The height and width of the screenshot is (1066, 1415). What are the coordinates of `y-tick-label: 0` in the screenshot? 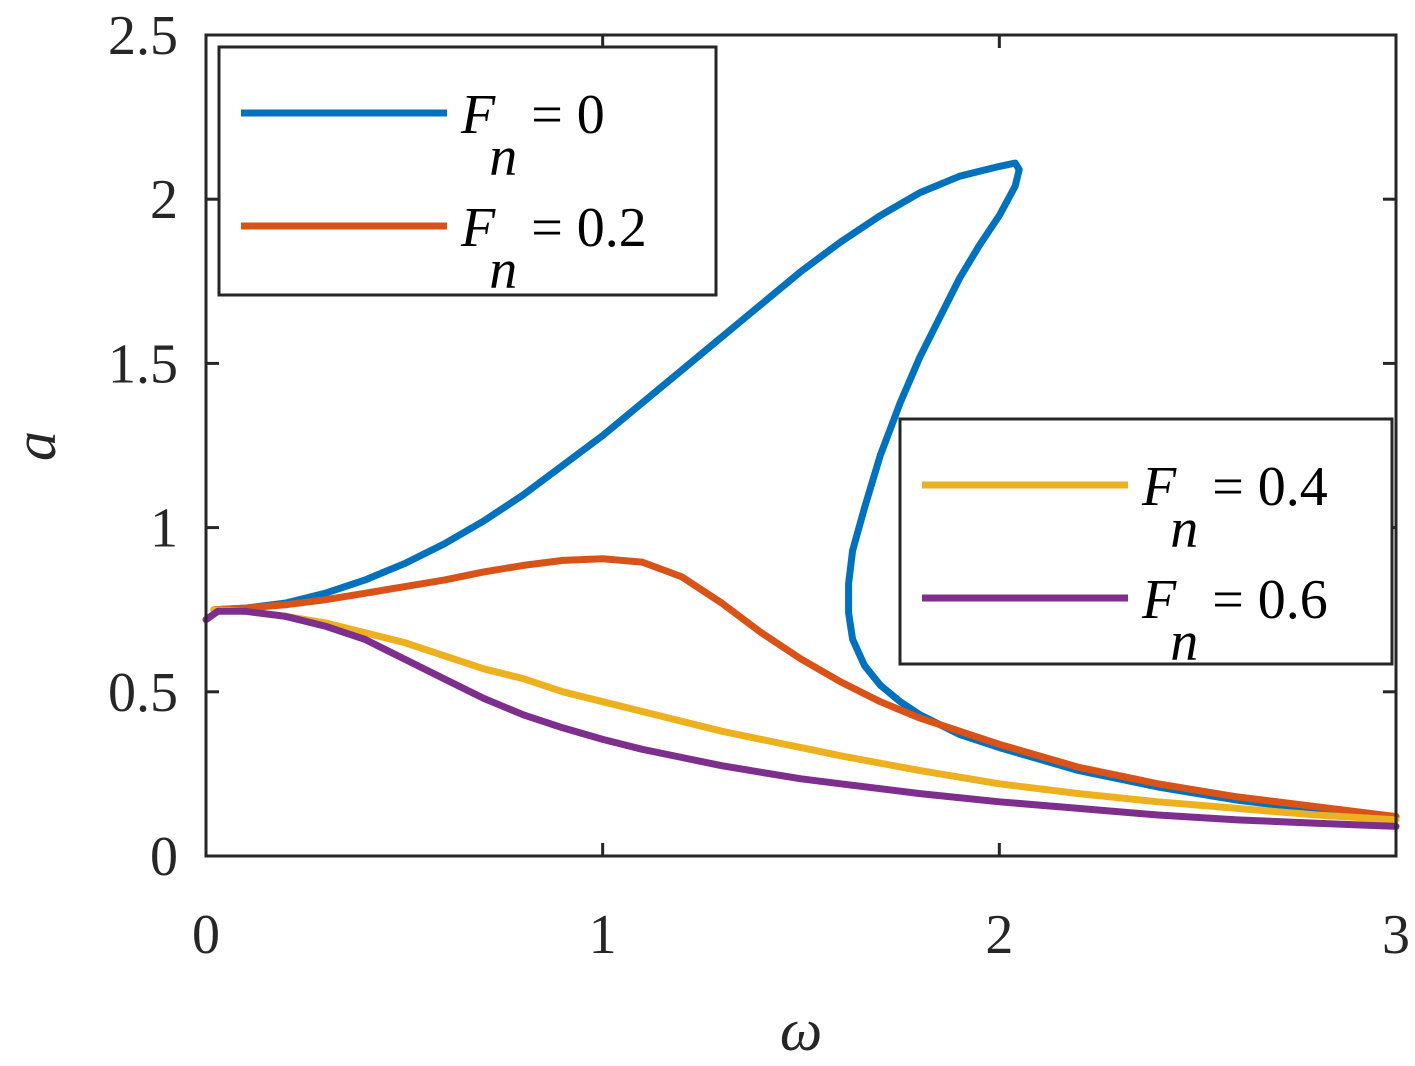 It's located at (164, 857).